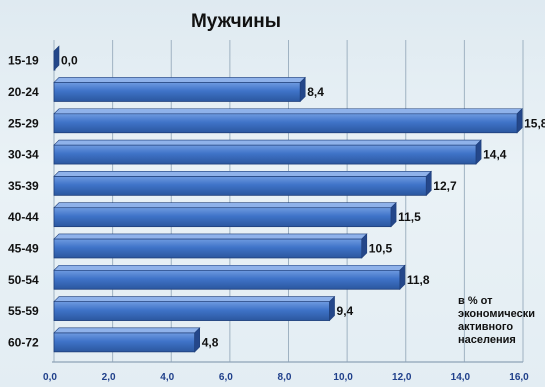 The width and height of the screenshot is (545, 387). What do you see at coordinates (109, 377) in the screenshot?
I see `x-tick-label: 2,0` at bounding box center [109, 377].